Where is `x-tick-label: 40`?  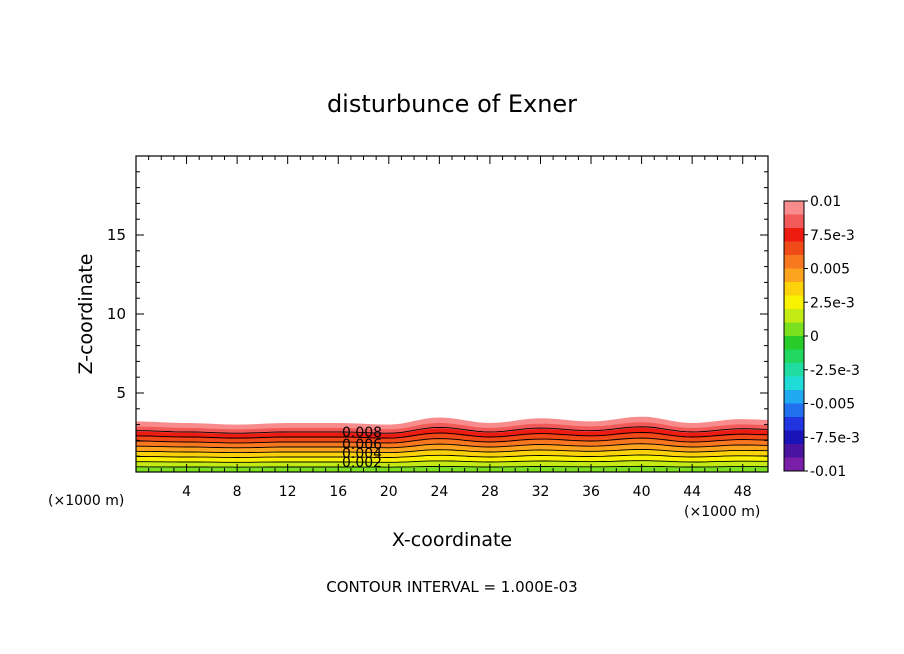
x-tick-label: 40 is located at coordinates (642, 492).